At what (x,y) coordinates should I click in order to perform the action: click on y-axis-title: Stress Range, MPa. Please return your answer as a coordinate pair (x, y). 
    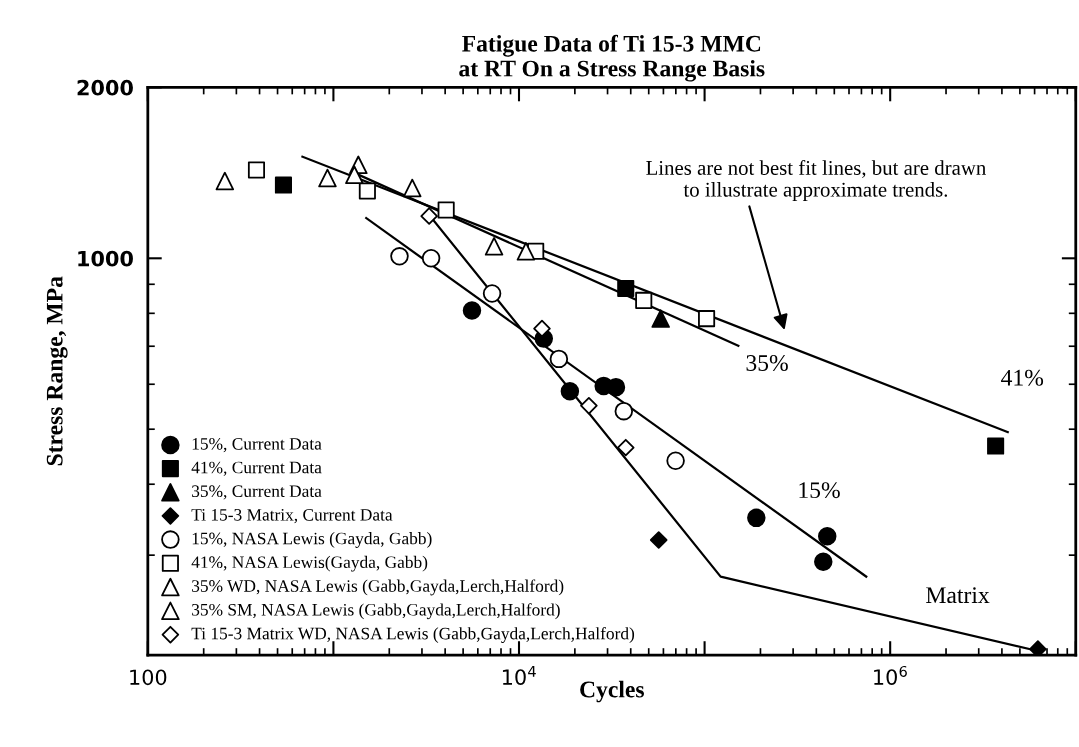
    Looking at the image, I should click on (57, 371).